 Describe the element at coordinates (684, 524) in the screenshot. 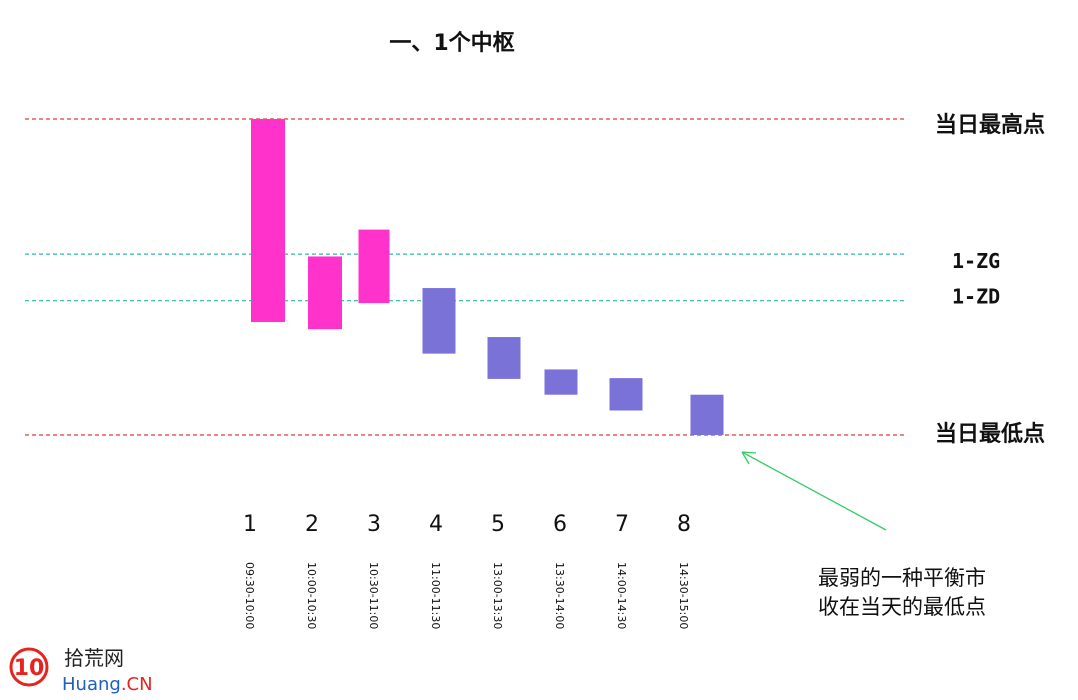

I see `bar-number-8: 8` at that location.